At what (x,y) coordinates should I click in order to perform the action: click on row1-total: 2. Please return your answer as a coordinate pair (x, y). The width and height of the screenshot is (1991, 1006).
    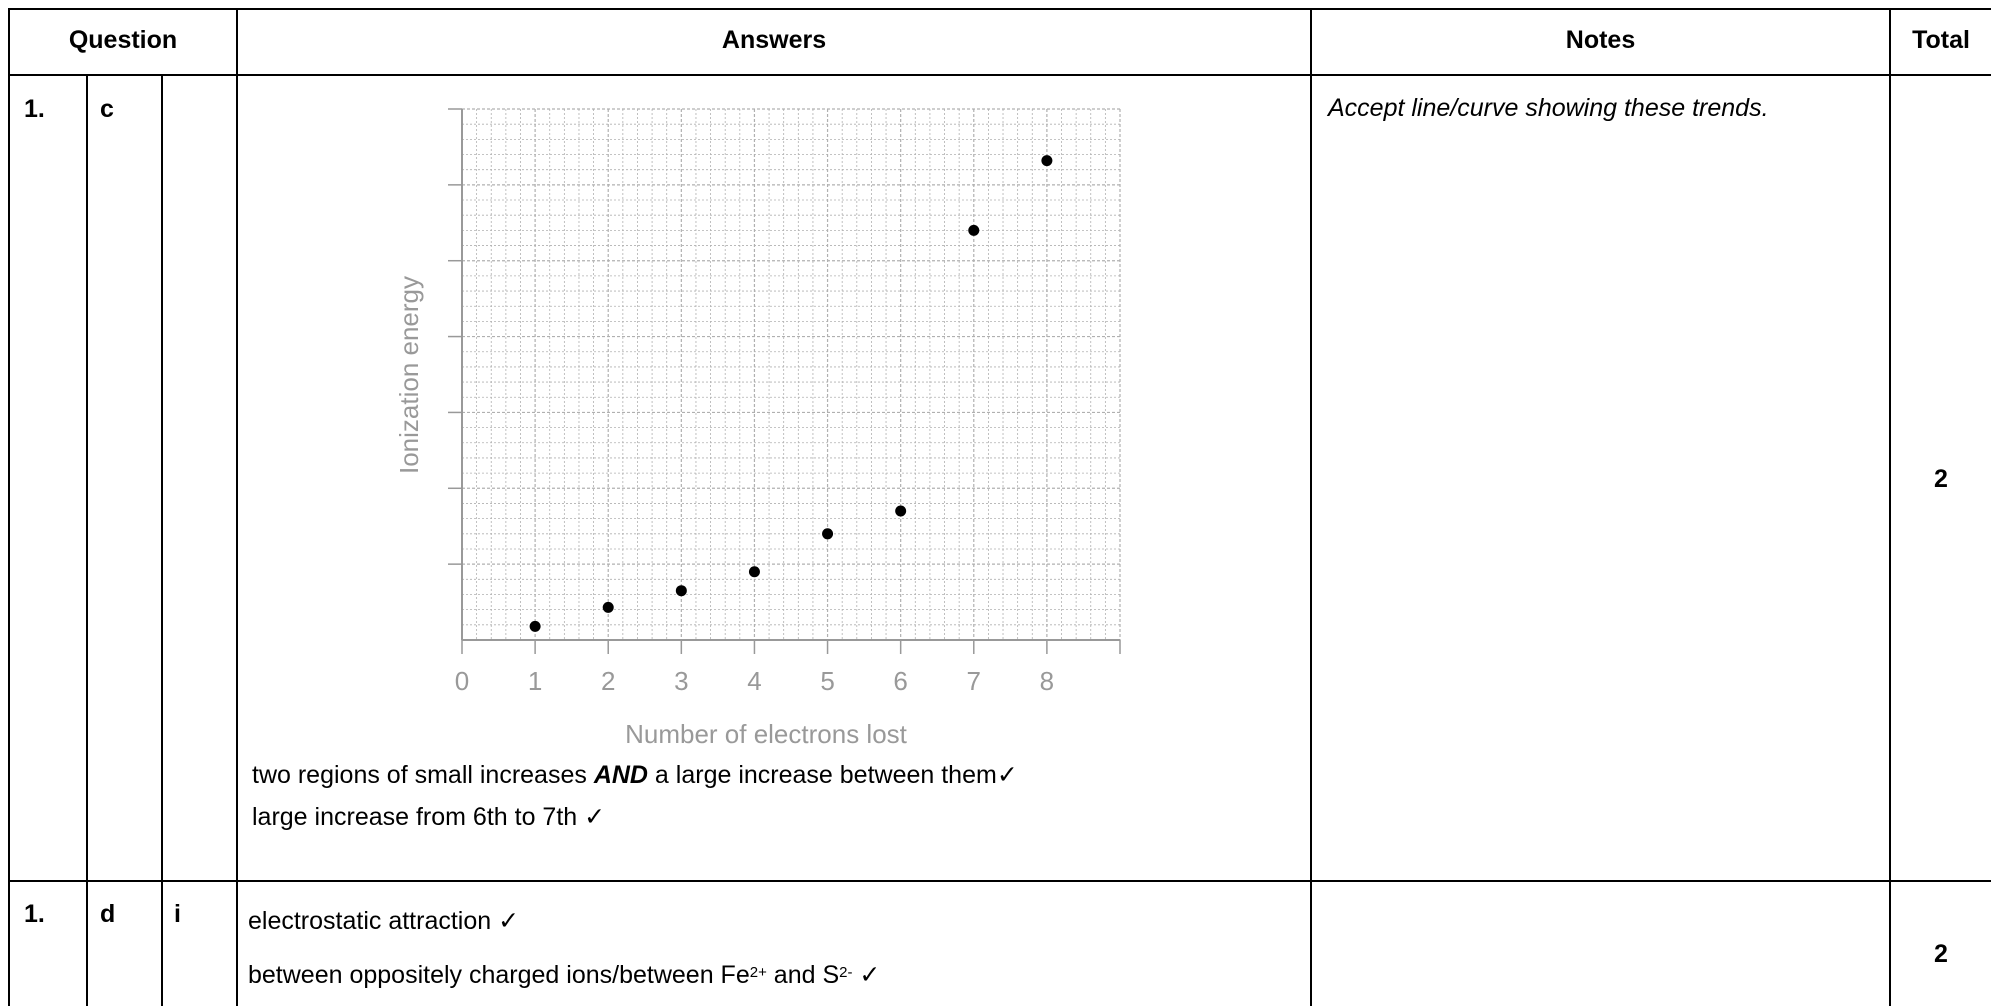
    Looking at the image, I should click on (1941, 479).